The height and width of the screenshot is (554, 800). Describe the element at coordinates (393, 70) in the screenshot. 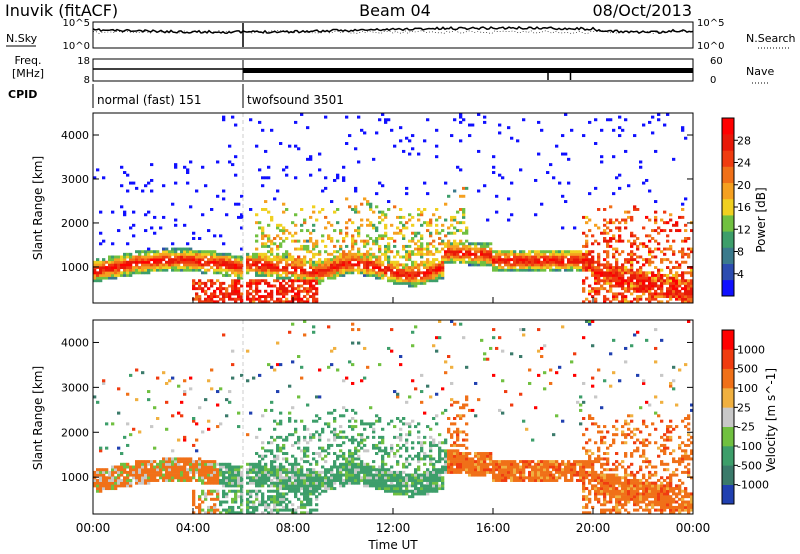

I see `freq-traces` at that location.